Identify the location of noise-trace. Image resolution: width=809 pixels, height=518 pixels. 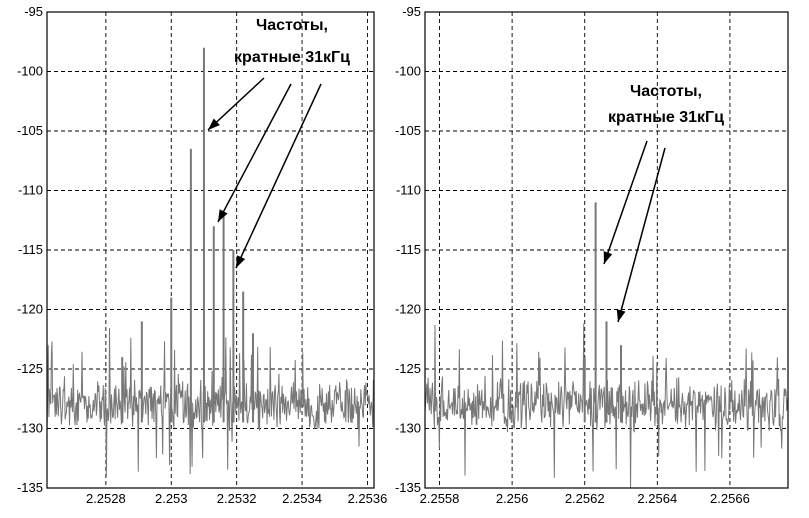
(210, 402).